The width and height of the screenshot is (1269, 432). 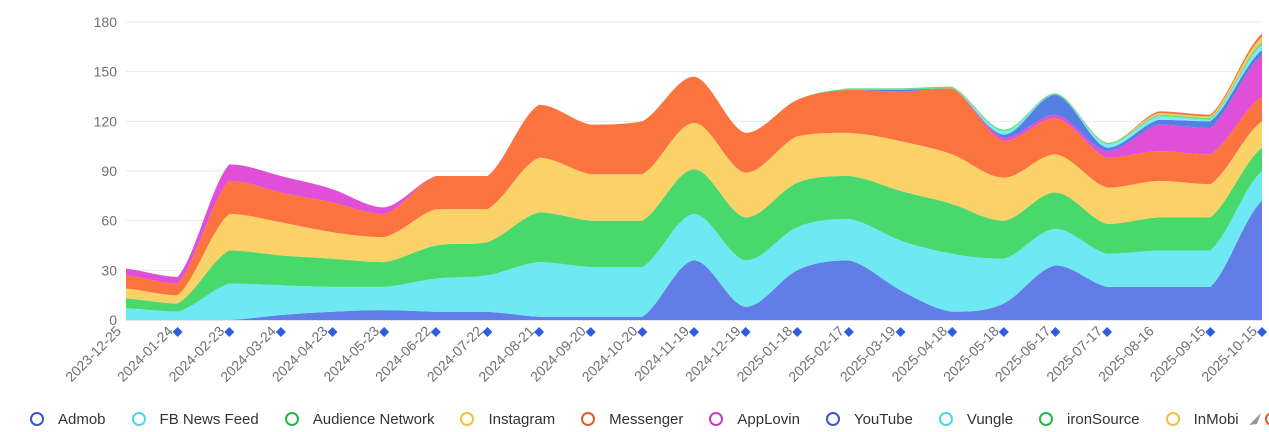 What do you see at coordinates (522, 419) in the screenshot?
I see `legend-label: Instagram` at bounding box center [522, 419].